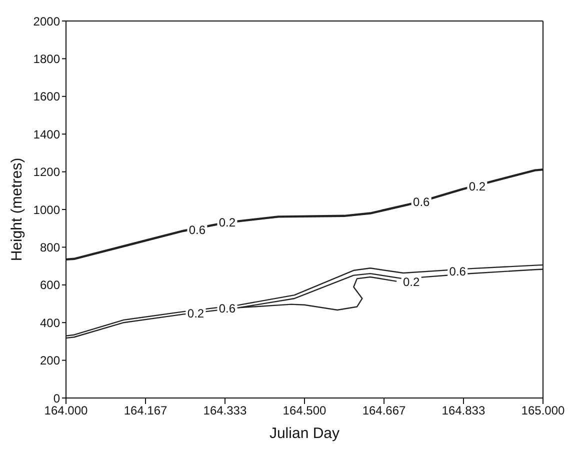  I want to click on x-tick-label: 164.167, so click(146, 411).